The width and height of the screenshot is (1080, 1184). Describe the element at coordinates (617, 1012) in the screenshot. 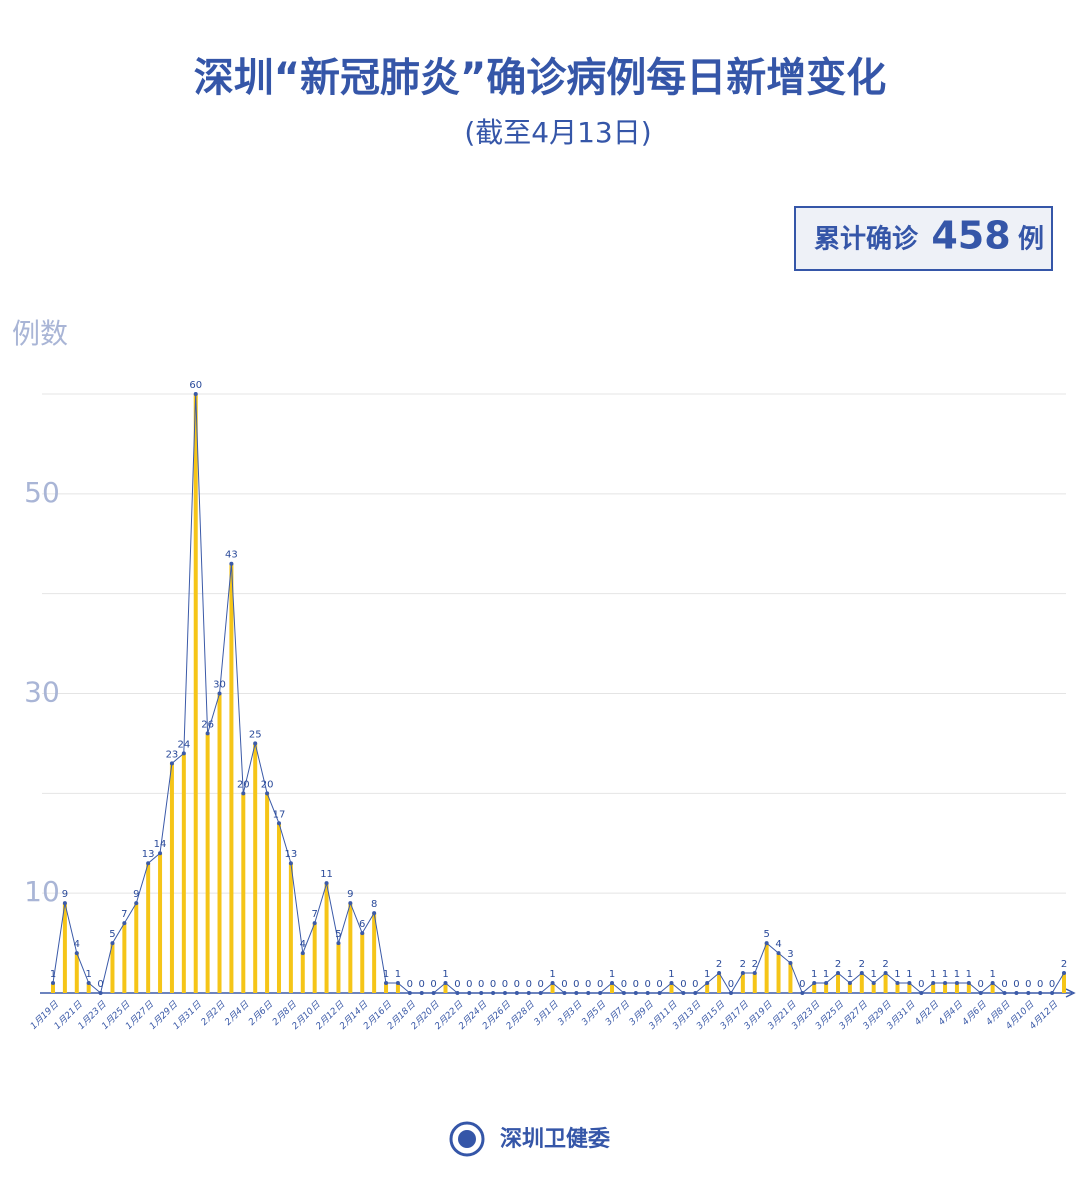

I see `x-tick-label: 3月7日` at that location.